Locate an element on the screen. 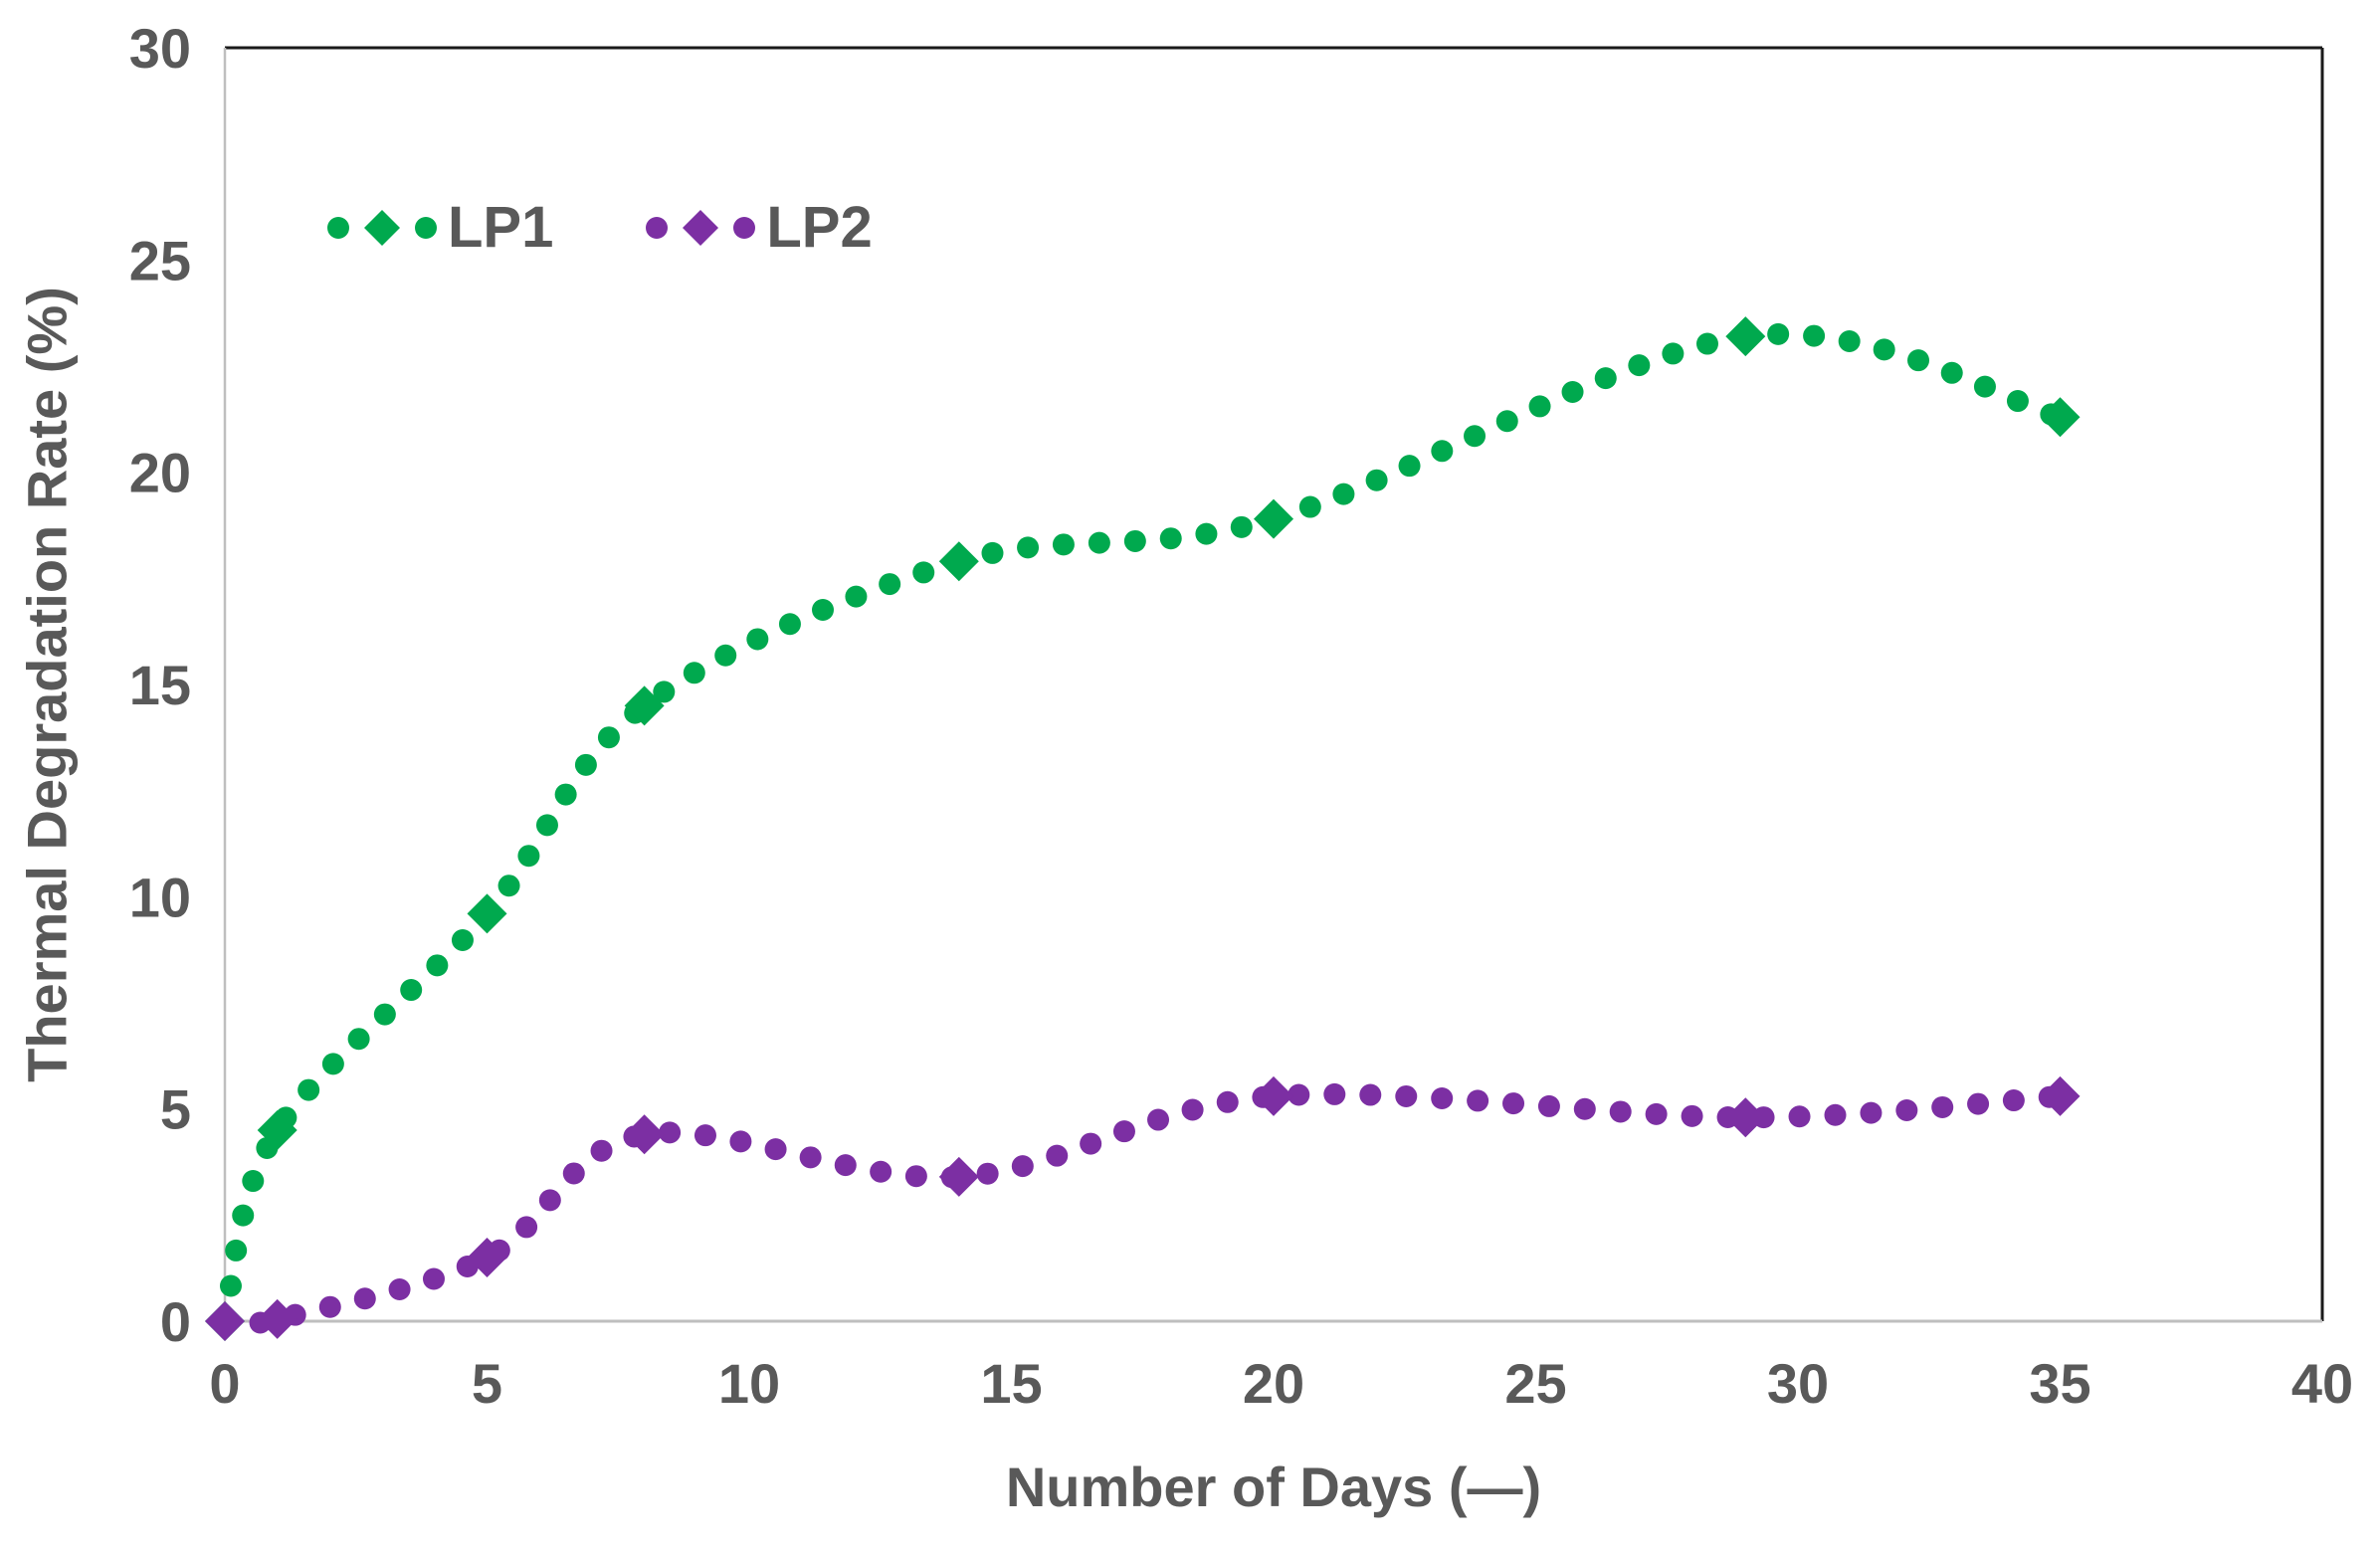  lp1-dotted-line-marker-icon is located at coordinates (382, 228).